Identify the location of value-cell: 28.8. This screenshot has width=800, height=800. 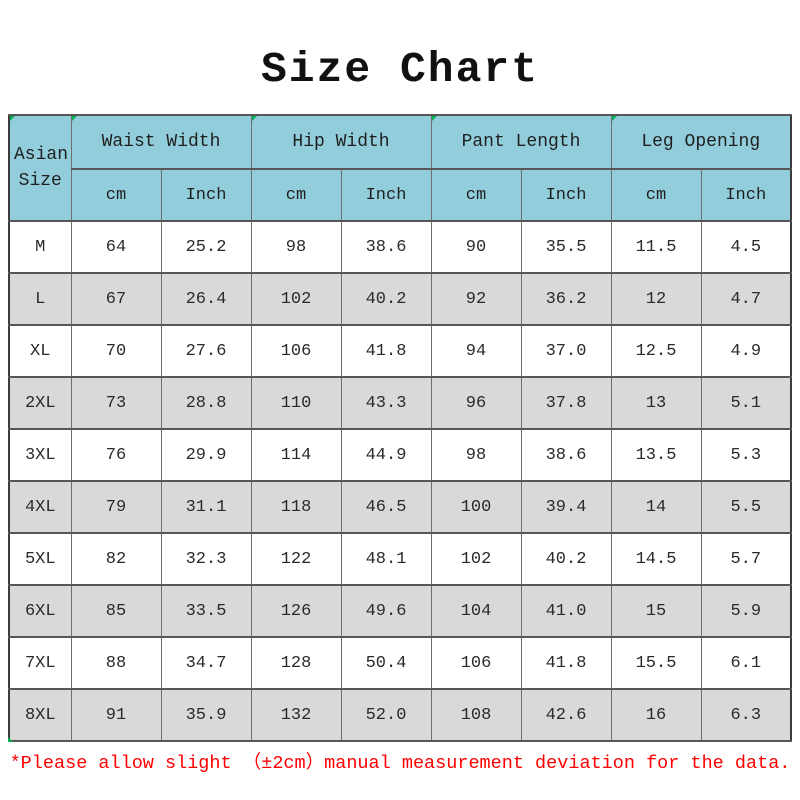
(206, 403).